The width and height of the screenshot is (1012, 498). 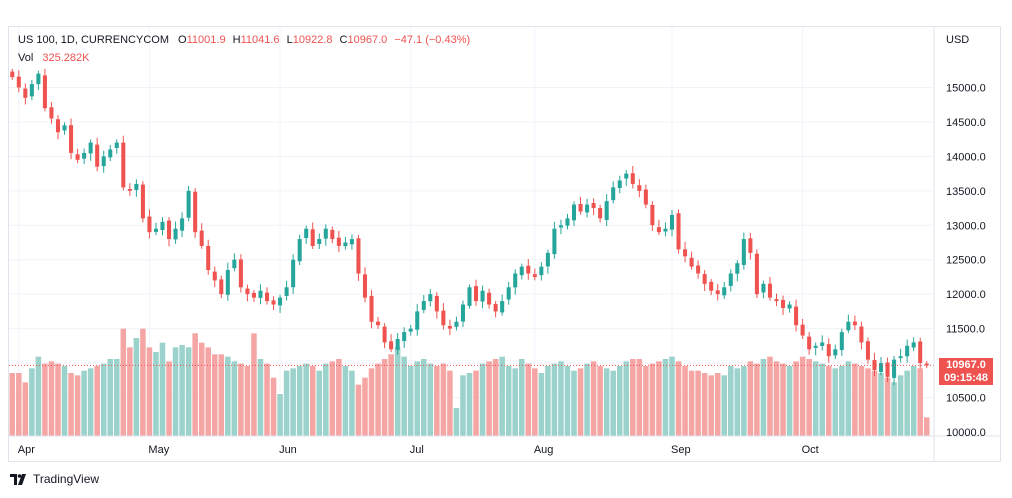 What do you see at coordinates (54, 479) in the screenshot?
I see `tradingview-brand: TradingView` at bounding box center [54, 479].